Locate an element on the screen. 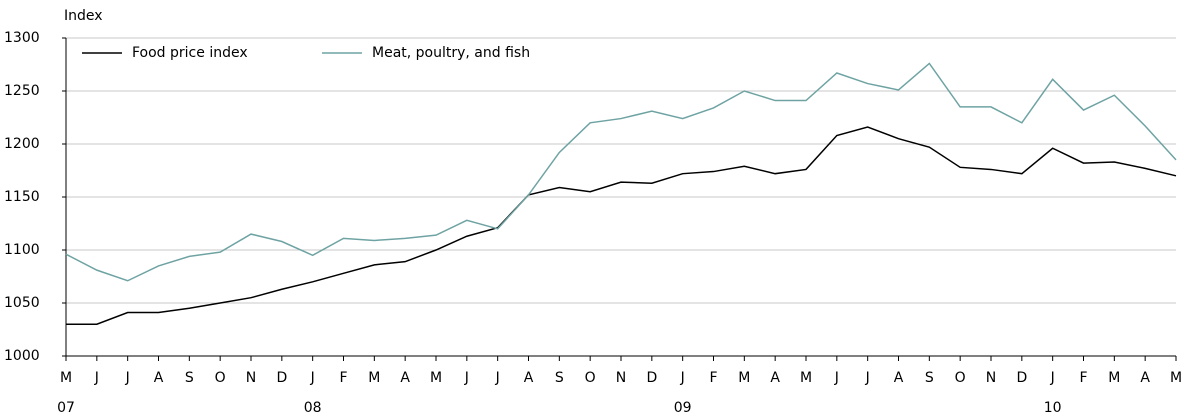  legend-label: Food price index is located at coordinates (190, 53).